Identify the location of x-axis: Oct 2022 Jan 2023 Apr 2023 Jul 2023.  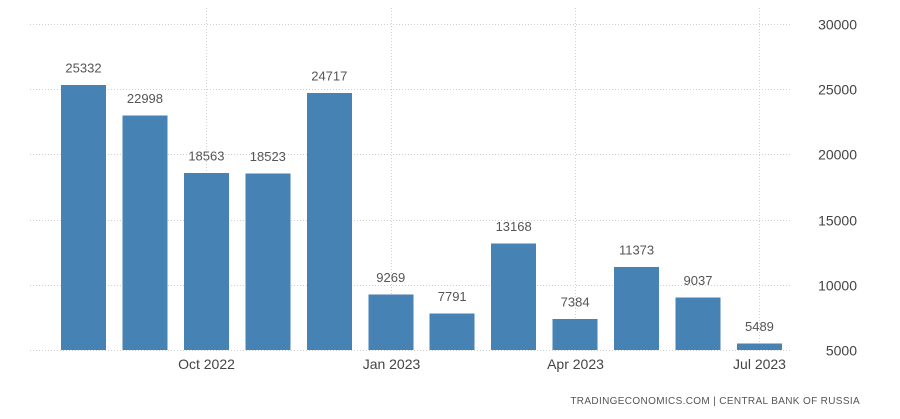
(482, 364).